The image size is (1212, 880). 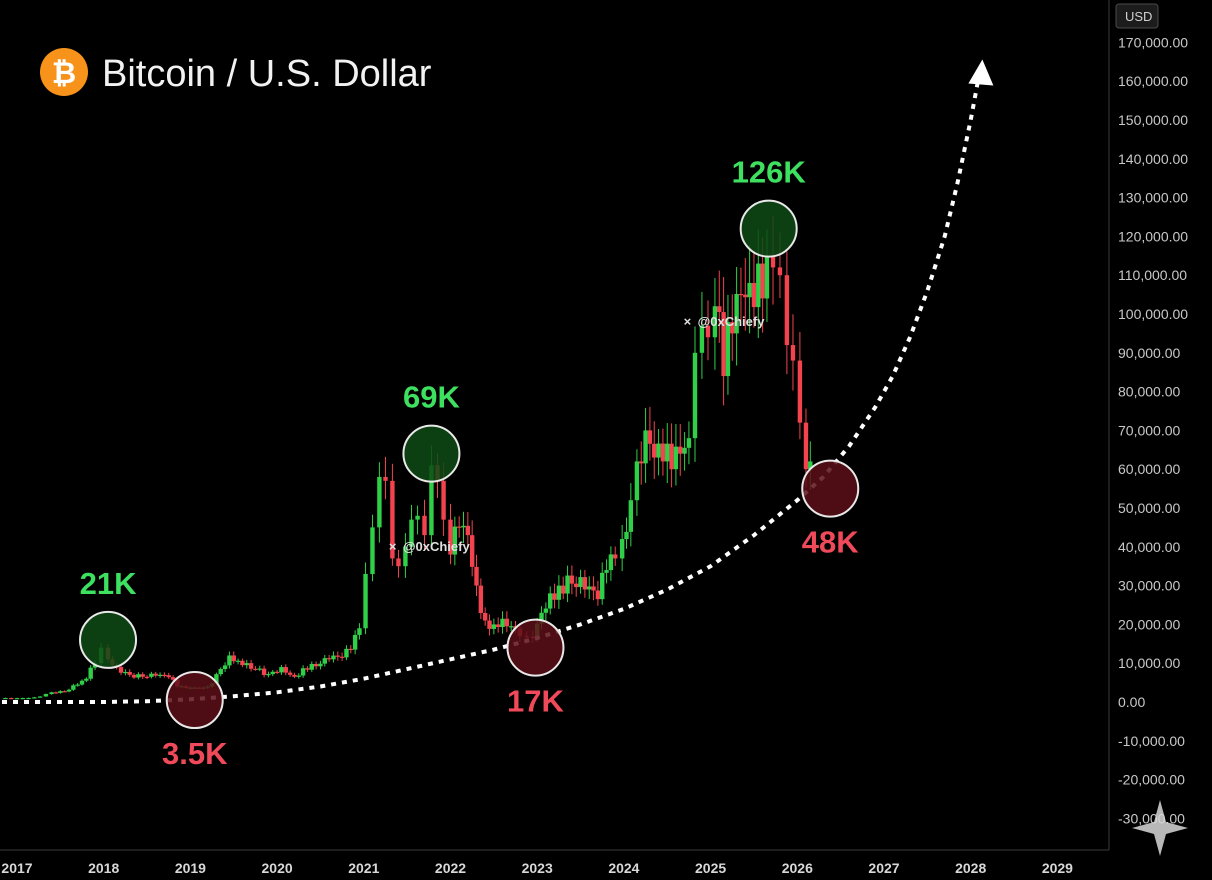 What do you see at coordinates (1149, 469) in the screenshot?
I see `y-tick-label: 60,000.00` at bounding box center [1149, 469].